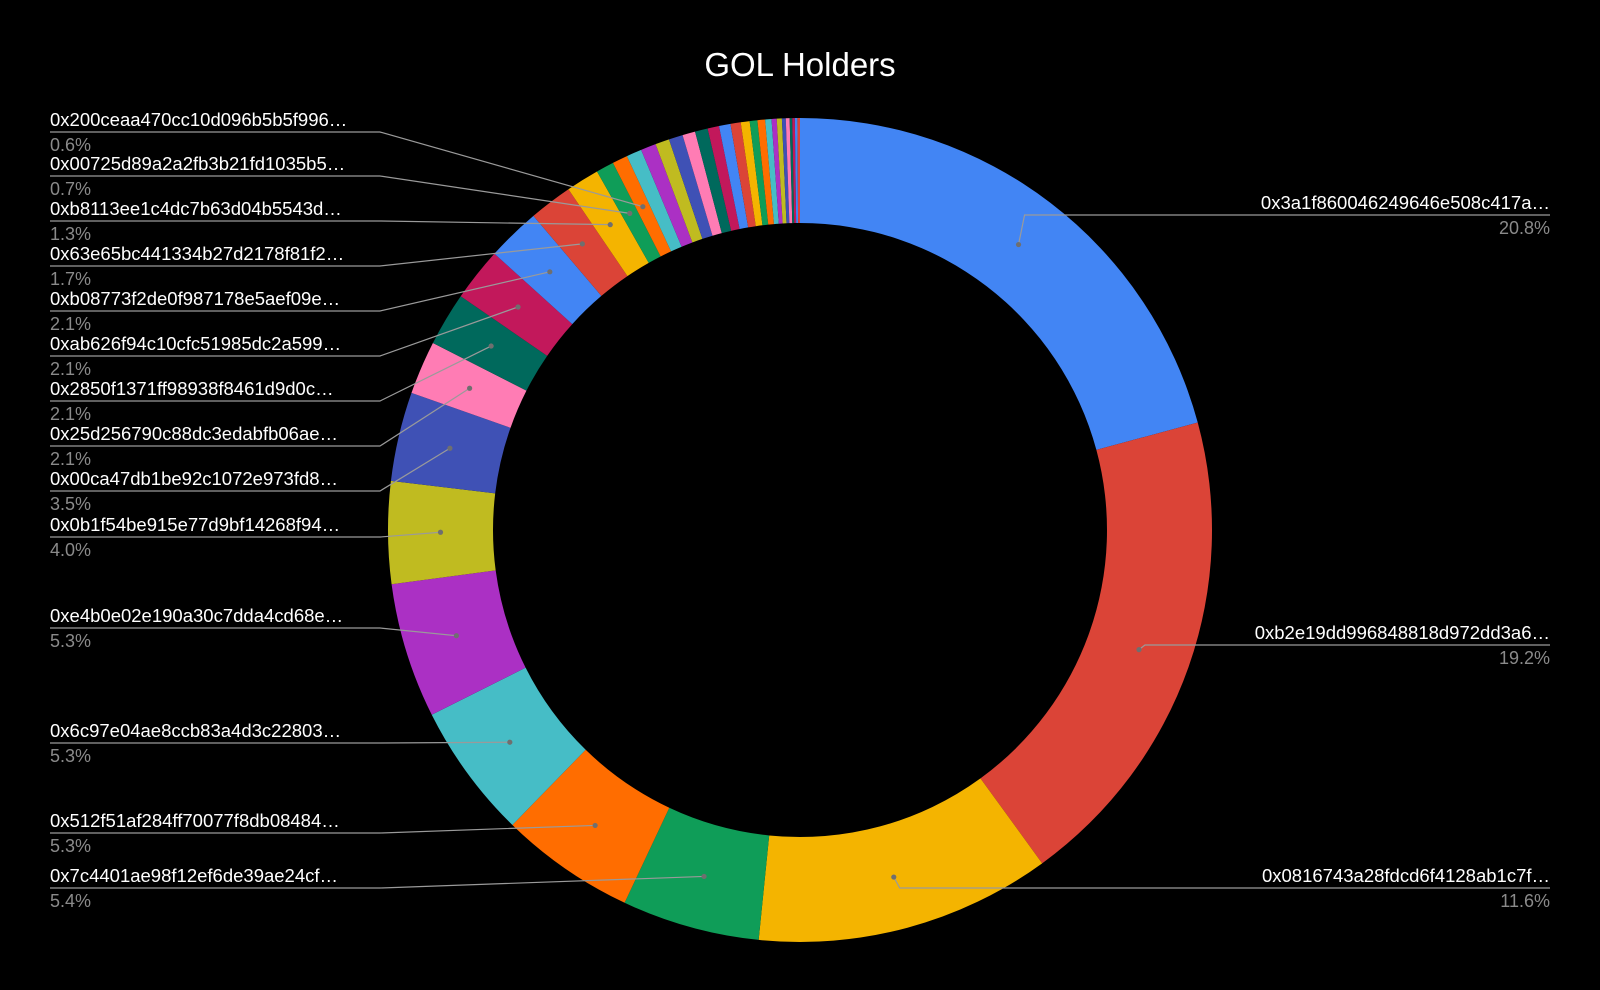  What do you see at coordinates (70, 279) in the screenshot?
I see `slice-percent-label: 1.7%` at bounding box center [70, 279].